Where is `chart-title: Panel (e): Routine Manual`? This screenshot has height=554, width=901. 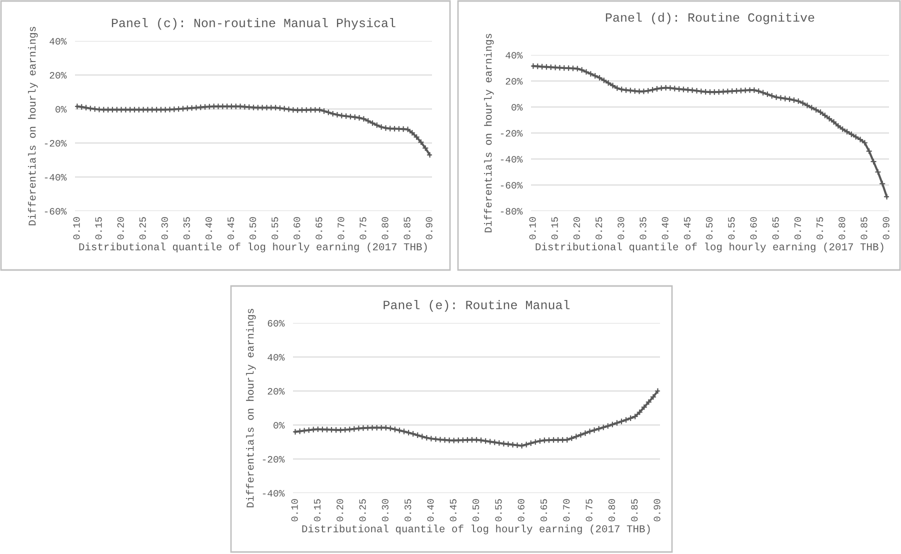 chart-title: Panel (e): Routine Manual is located at coordinates (477, 306).